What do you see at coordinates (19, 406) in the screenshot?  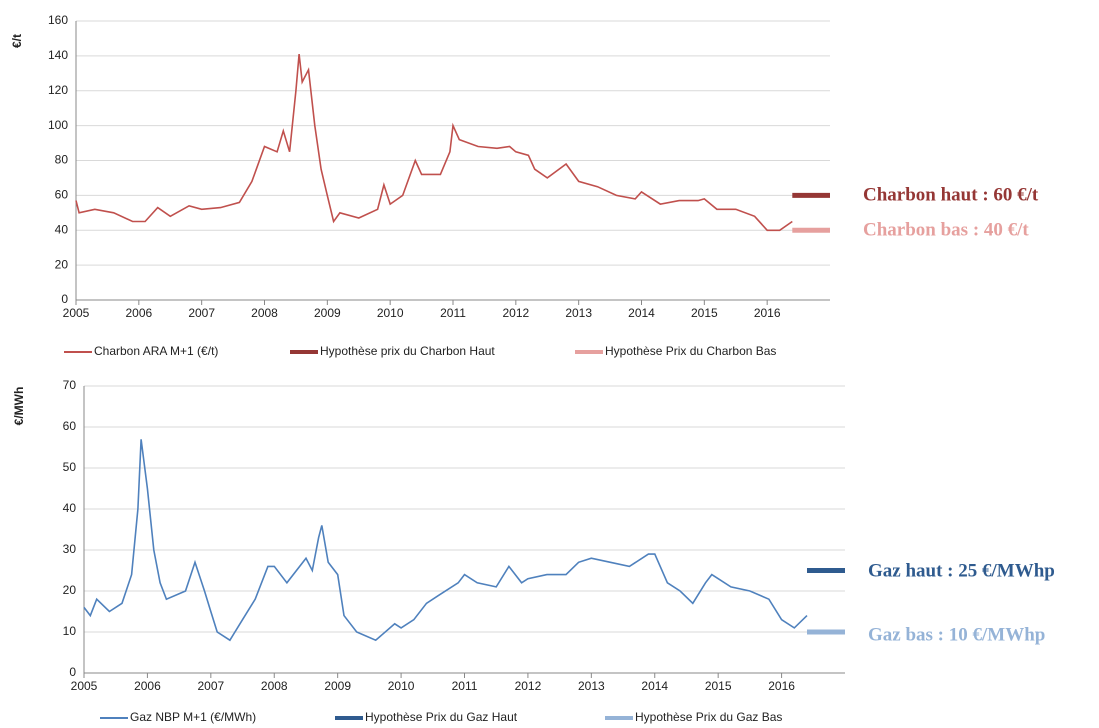 I see `y-axis-label: €/MWh` at bounding box center [19, 406].